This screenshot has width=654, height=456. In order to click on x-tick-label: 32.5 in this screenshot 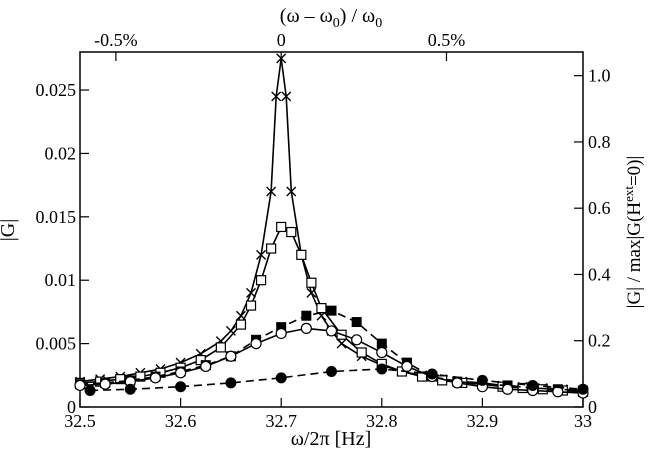, I will do `click(80, 421)`.